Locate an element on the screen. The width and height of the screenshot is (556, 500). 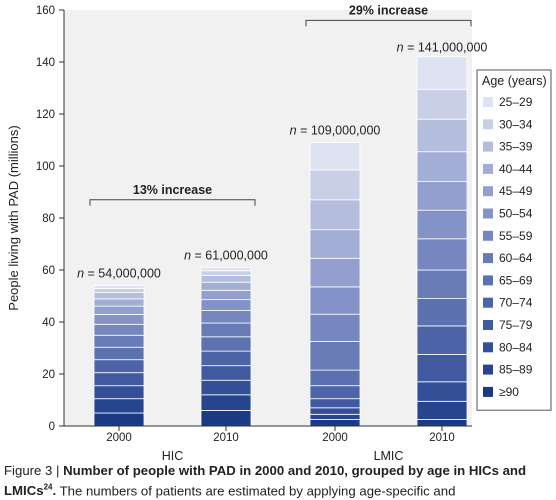
x-group-label: HIC is located at coordinates (173, 454).